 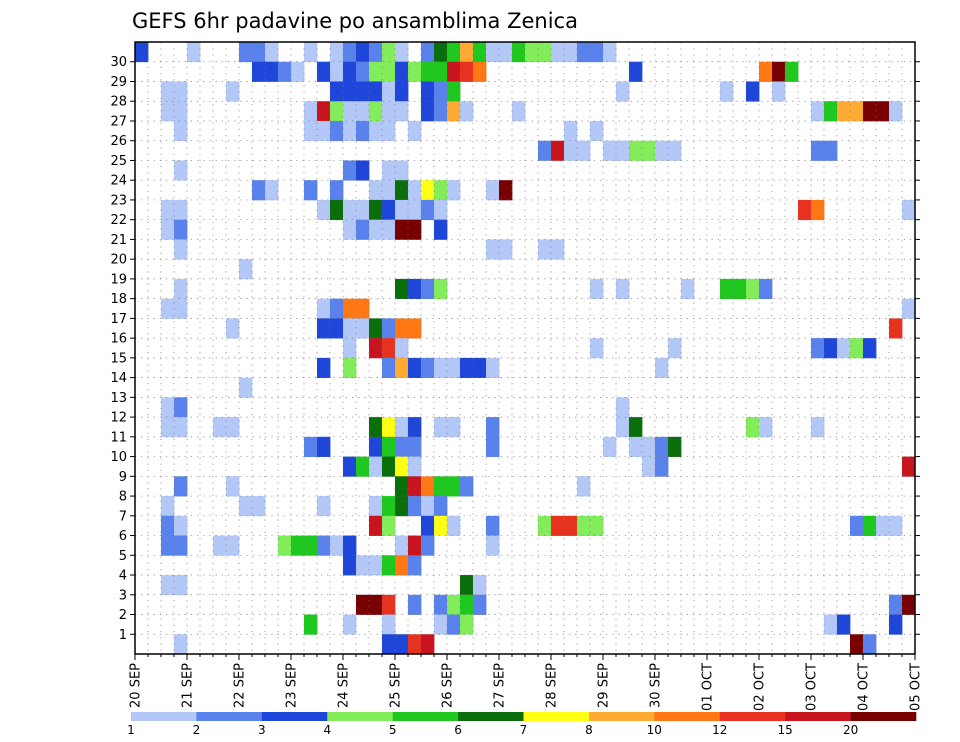 What do you see at coordinates (197, 730) in the screenshot?
I see `colorbar-label: 2` at bounding box center [197, 730].